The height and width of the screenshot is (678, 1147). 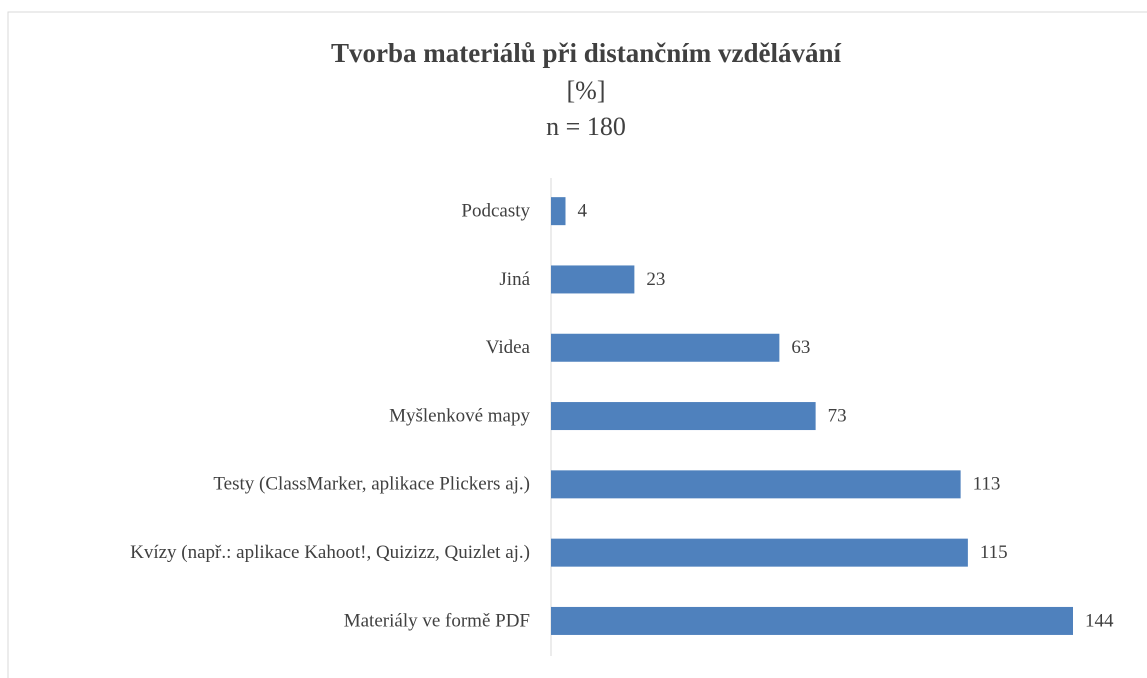 What do you see at coordinates (514, 279) in the screenshot?
I see `y-tick-label: Jiná` at bounding box center [514, 279].